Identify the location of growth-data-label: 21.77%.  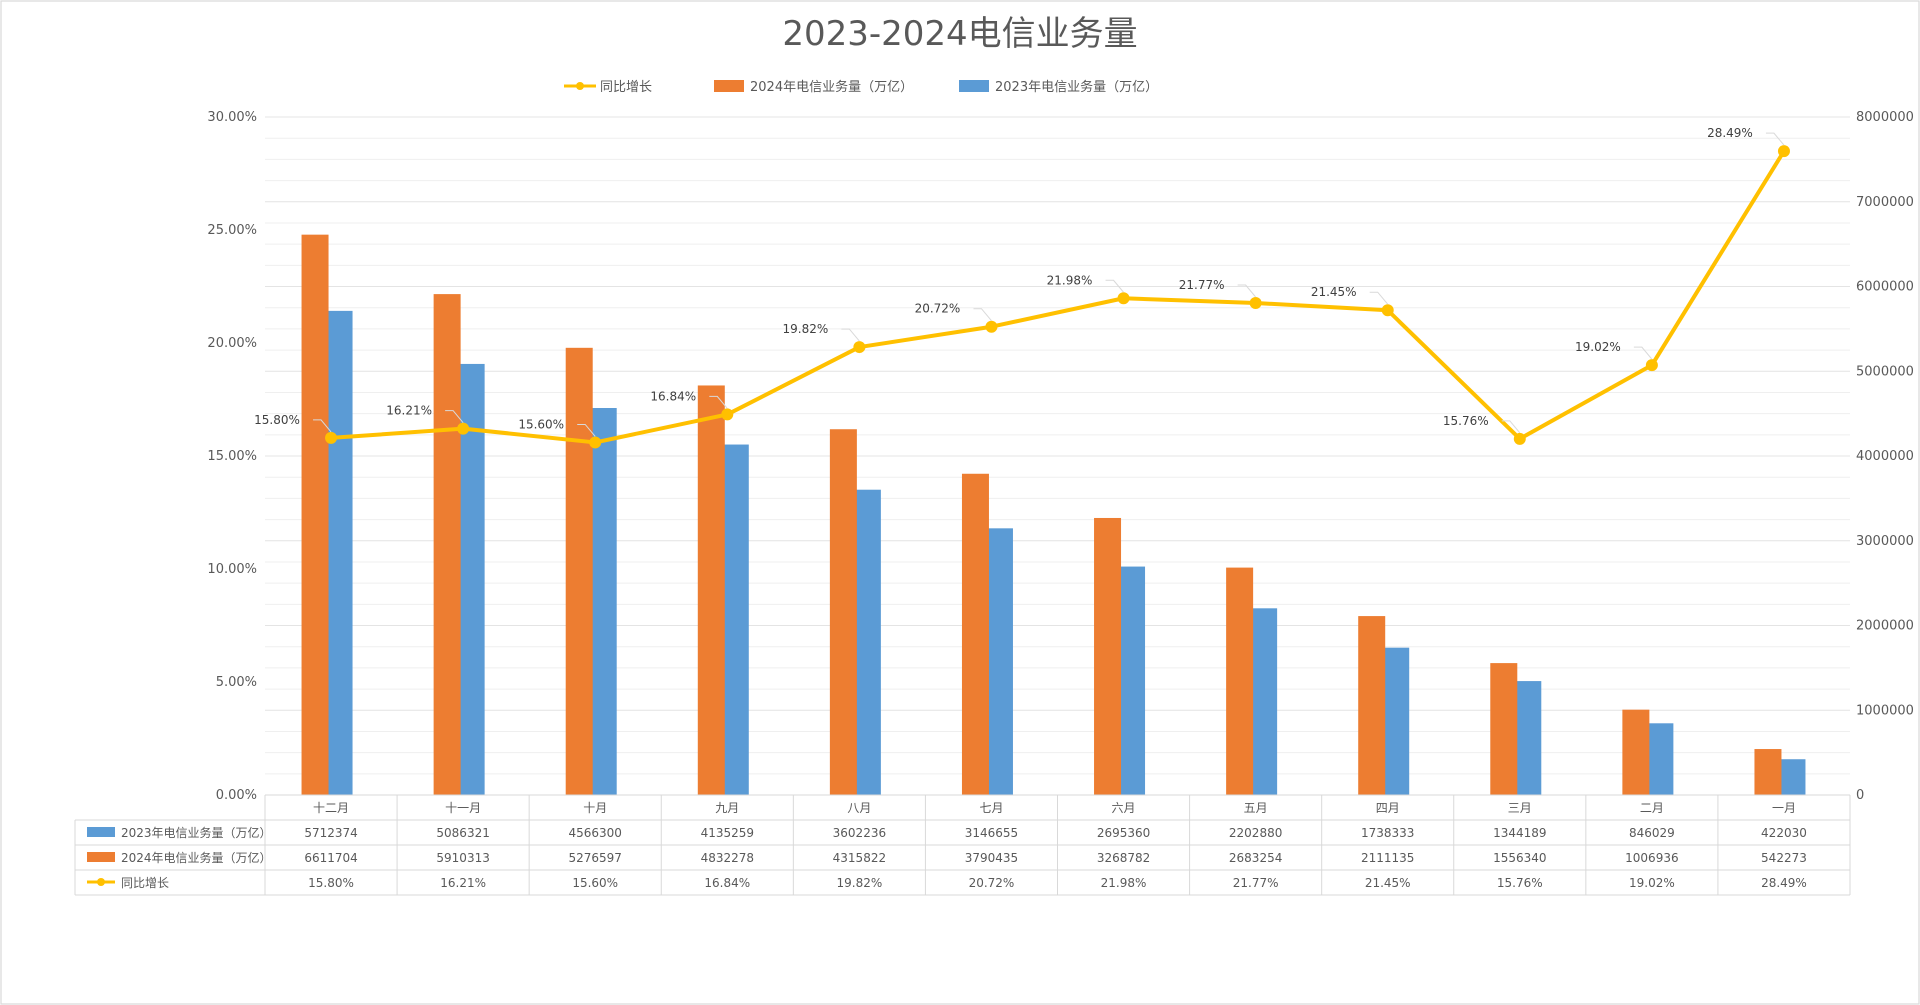
(1202, 285).